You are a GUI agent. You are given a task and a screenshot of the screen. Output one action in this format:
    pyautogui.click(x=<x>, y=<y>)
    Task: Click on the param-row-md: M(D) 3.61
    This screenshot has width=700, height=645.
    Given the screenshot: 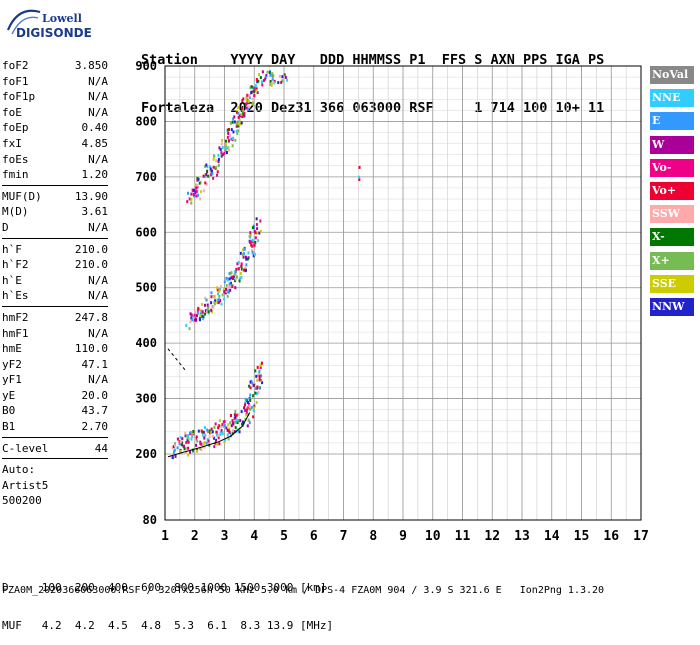 What is the action you would take?
    pyautogui.click(x=55, y=212)
    